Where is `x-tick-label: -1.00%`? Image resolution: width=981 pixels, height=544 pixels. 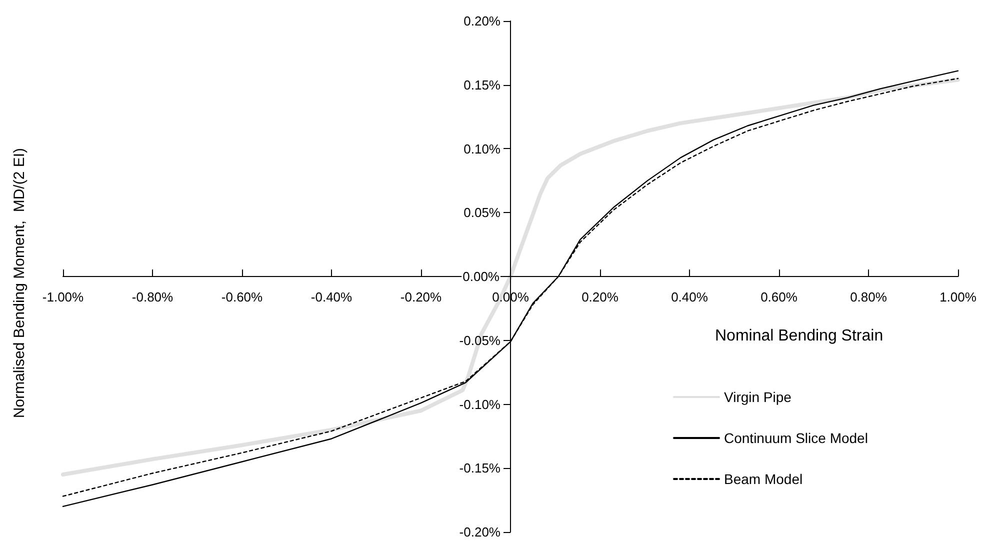 x-tick-label: -1.00% is located at coordinates (63, 297).